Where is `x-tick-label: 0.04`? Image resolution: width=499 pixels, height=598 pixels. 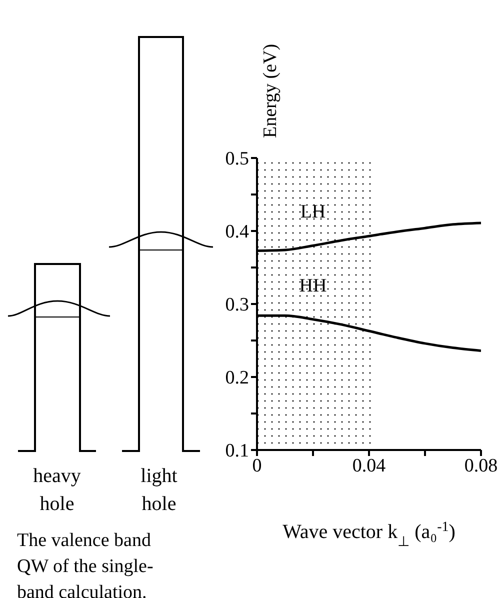
x-tick-label: 0.04 is located at coordinates (369, 465).